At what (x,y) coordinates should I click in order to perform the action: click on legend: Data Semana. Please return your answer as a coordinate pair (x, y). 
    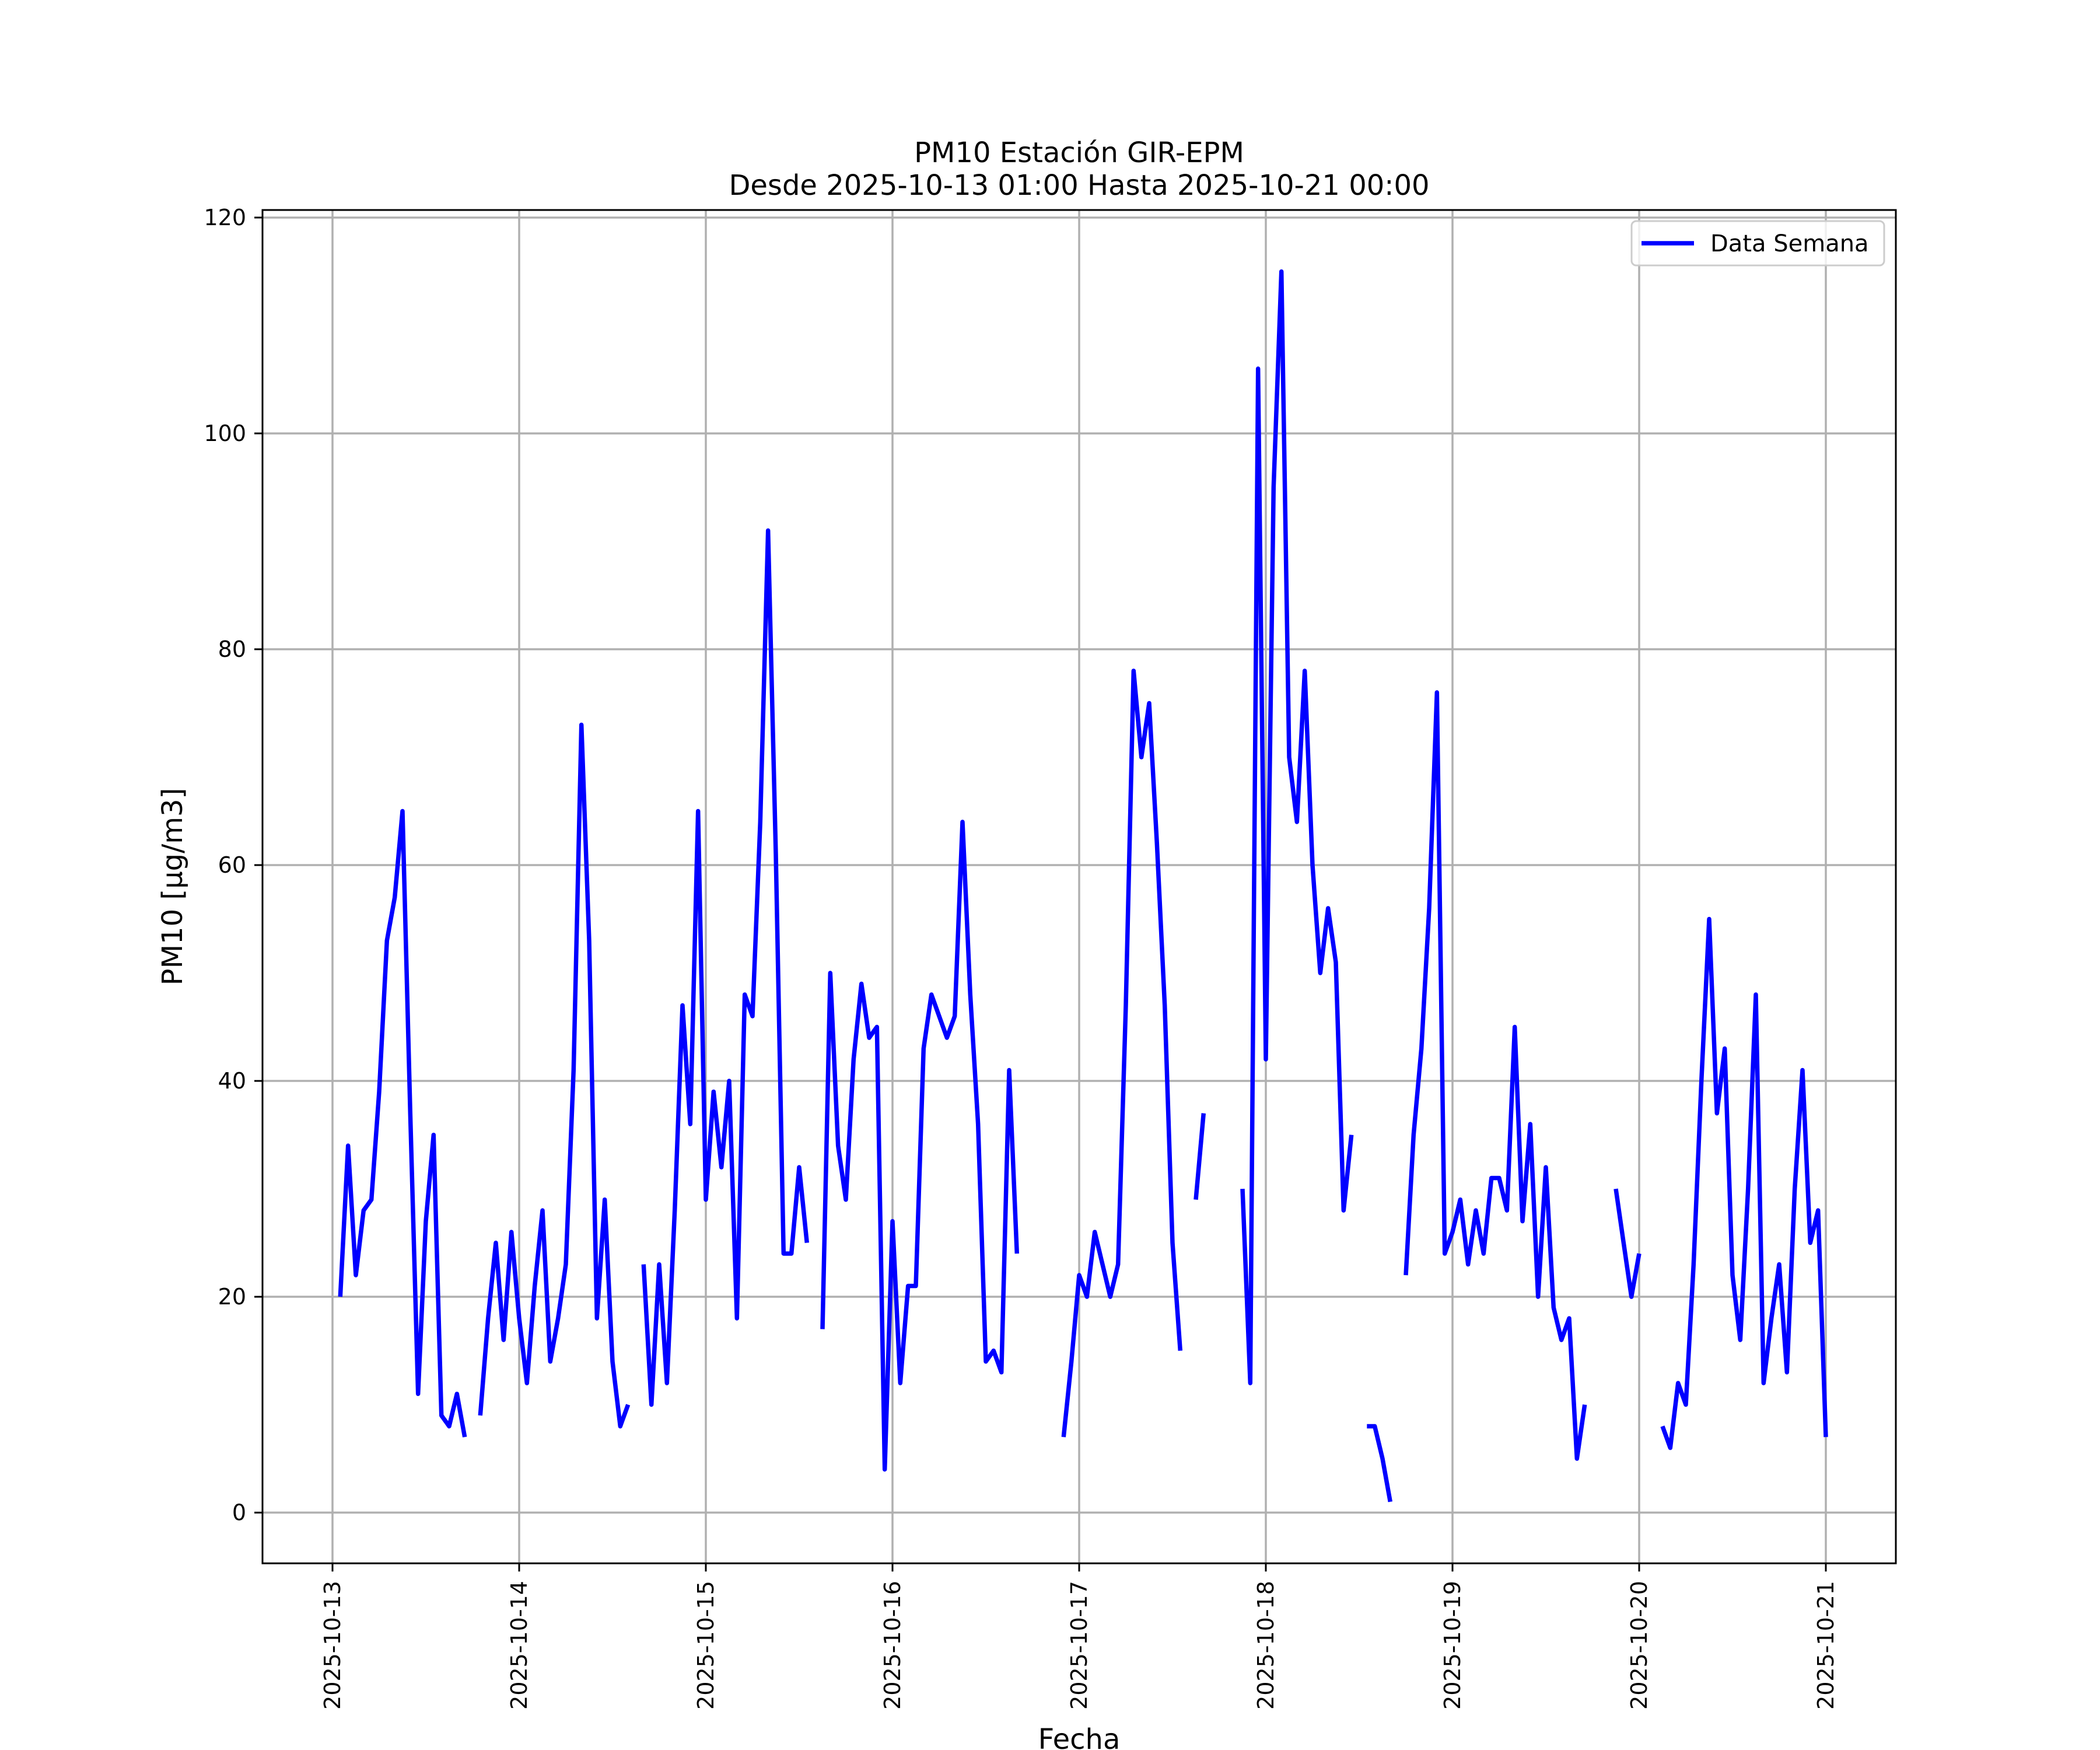
    Looking at the image, I should click on (1757, 243).